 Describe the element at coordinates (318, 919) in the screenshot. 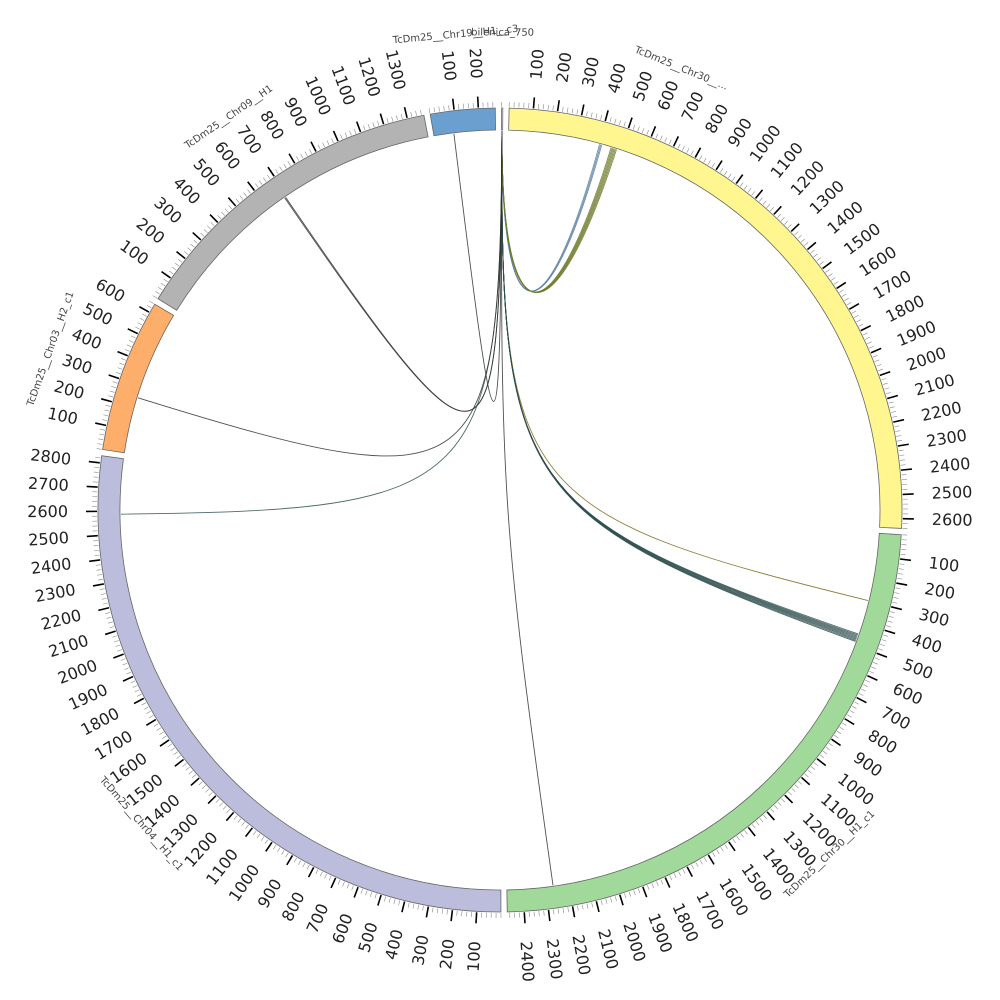

I see `tick-label: 700` at that location.